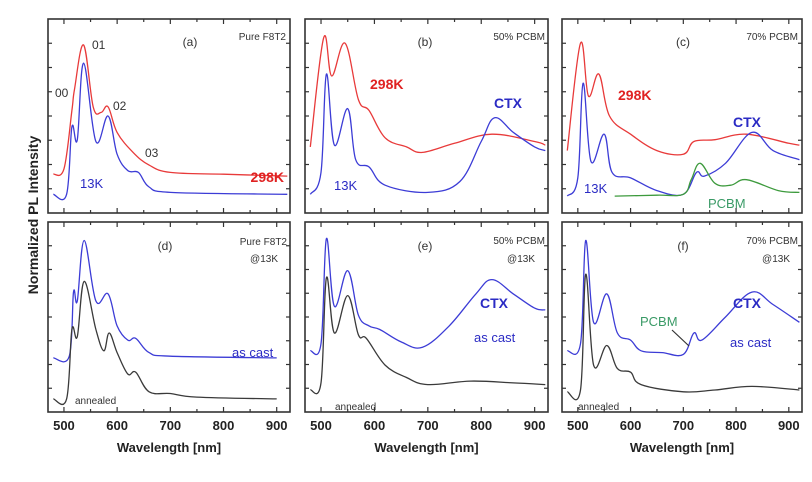  I want to click on panel-a: (a) Pure F8T2 01 00 02 03 298K 13K, so click(169, 116).